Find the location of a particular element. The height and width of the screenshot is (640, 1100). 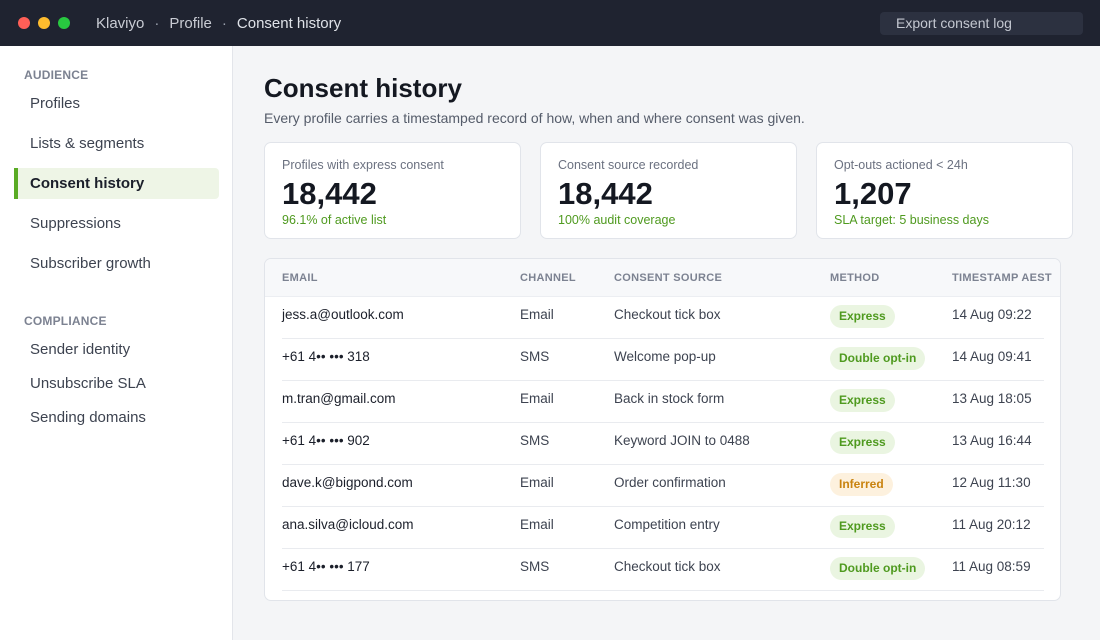

consent-source-cell: Keyword JOIN to 0488 is located at coordinates (682, 440).